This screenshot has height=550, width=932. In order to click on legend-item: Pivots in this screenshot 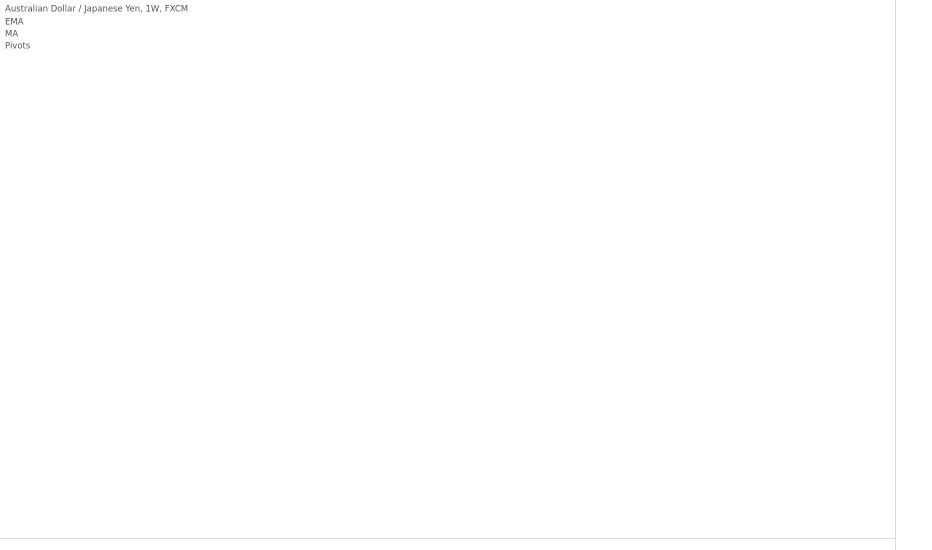, I will do `click(18, 47)`.